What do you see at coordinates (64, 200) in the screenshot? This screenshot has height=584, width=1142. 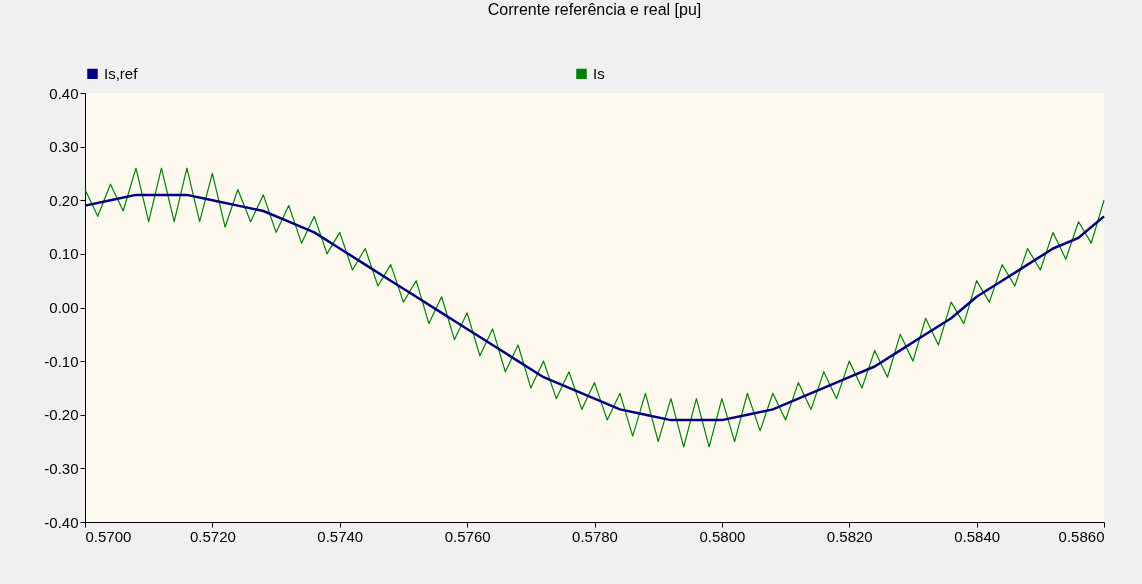 I see `y-tick-label: 0.20` at bounding box center [64, 200].